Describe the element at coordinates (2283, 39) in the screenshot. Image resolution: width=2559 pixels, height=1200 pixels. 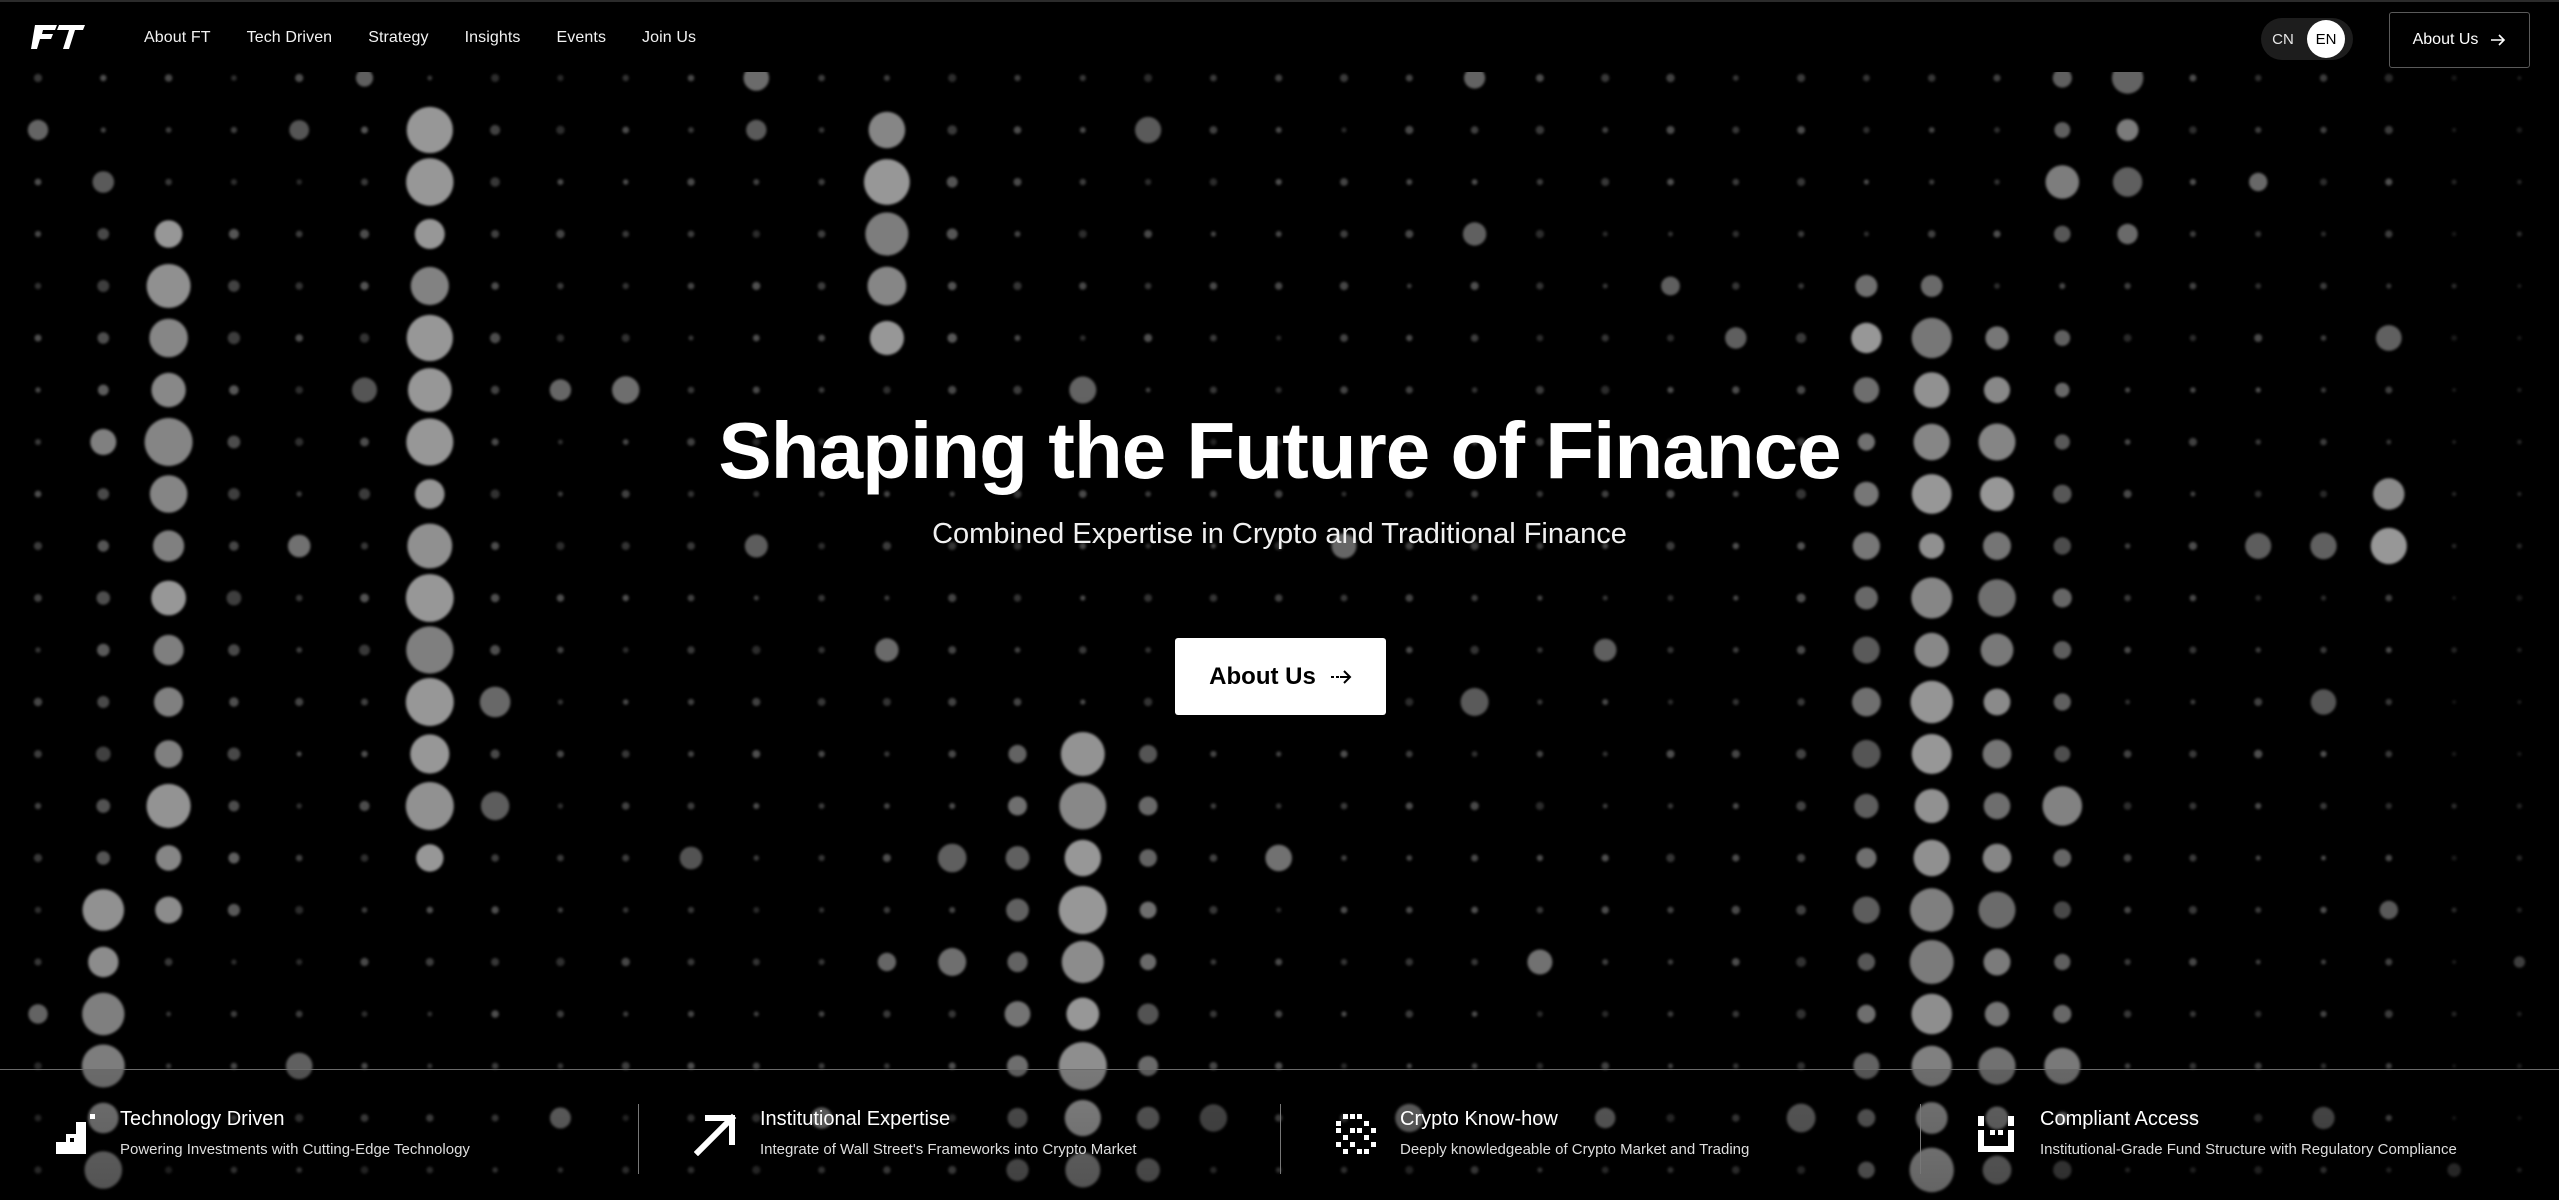
I see `lang-cn-option: CN` at that location.